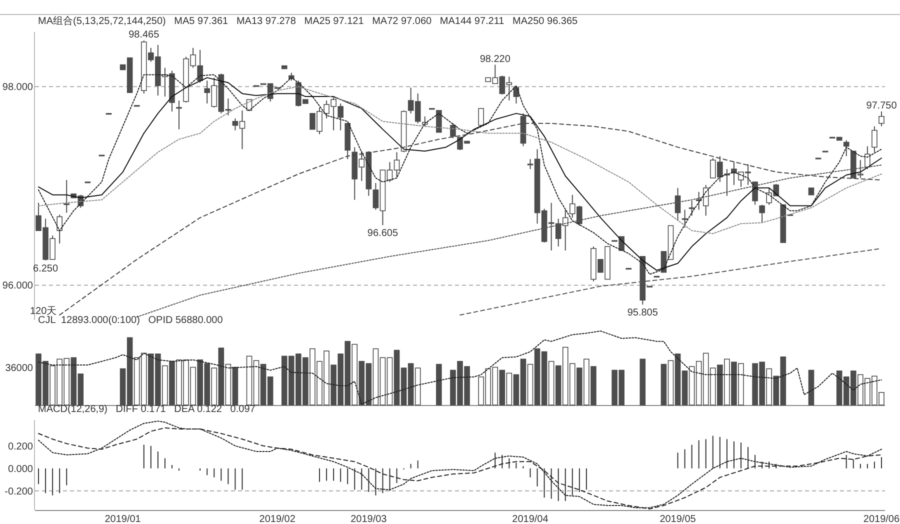  What do you see at coordinates (21, 469) in the screenshot?
I see `y-tick-label: 0.000` at bounding box center [21, 469].